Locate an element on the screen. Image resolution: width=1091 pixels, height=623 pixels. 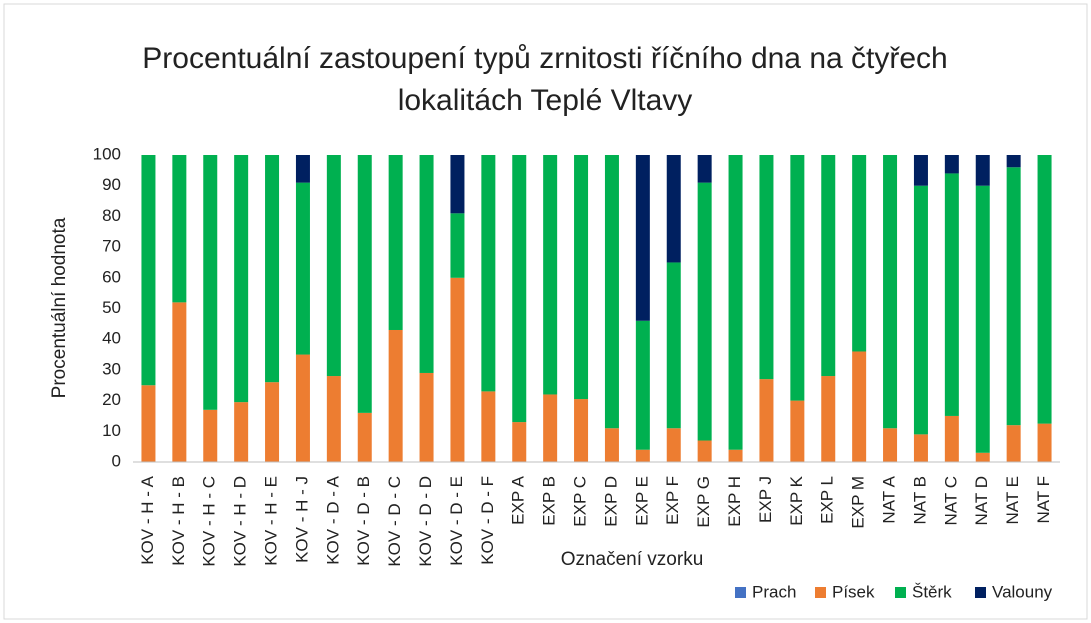
y-tick-label: 40 is located at coordinates (111, 338).